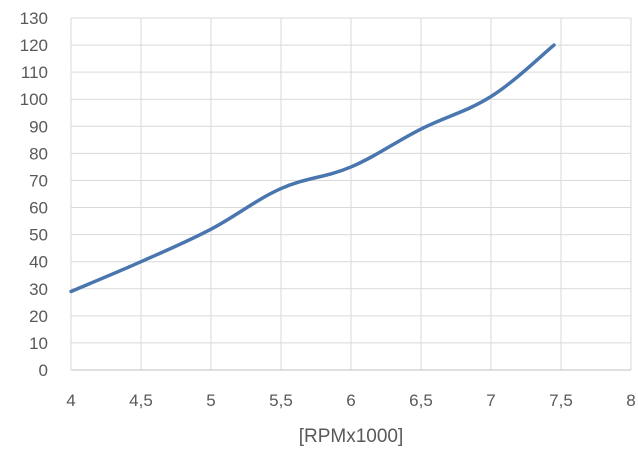  Describe the element at coordinates (38, 180) in the screenshot. I see `y-tick-label: 70` at that location.